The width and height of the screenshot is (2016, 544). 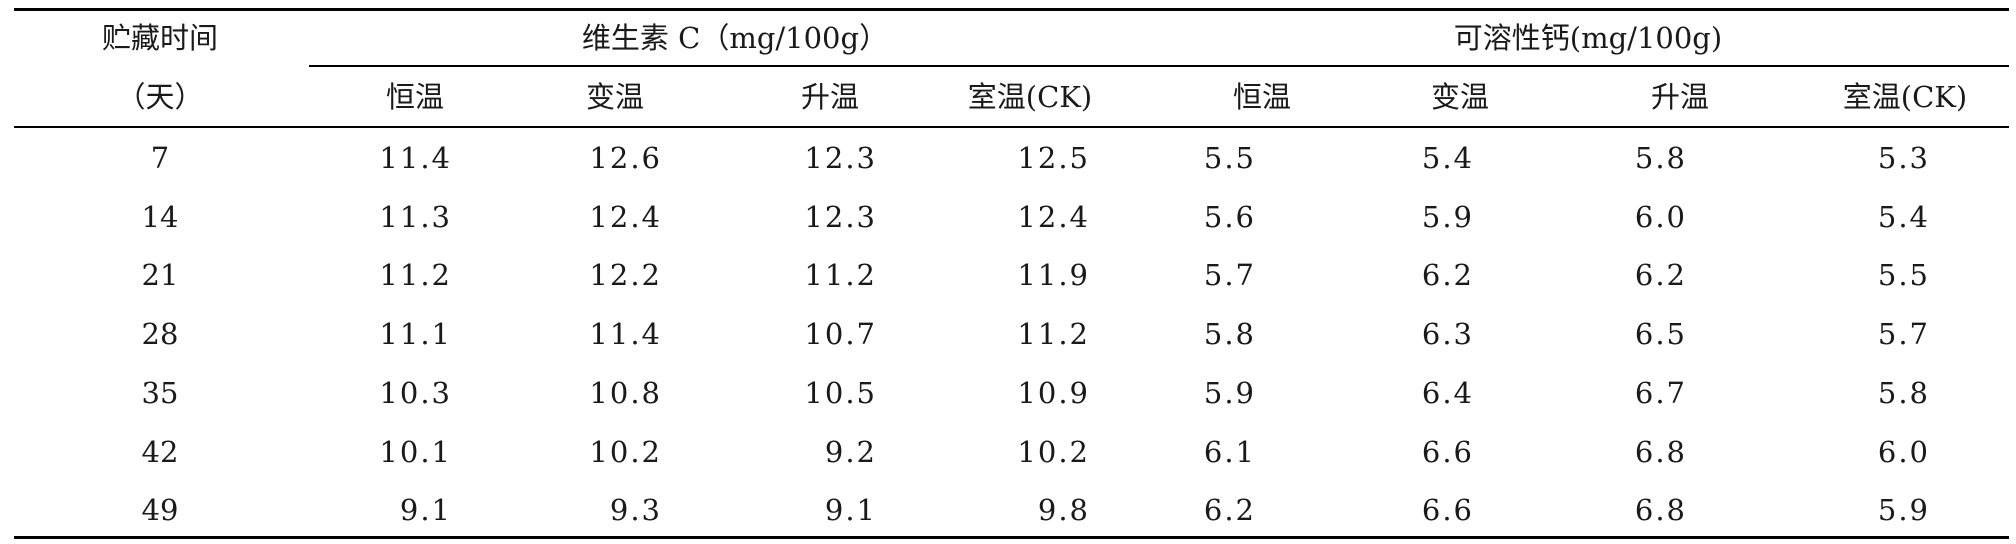 I want to click on cell-vc-room-temp-ck: 11.9, so click(x=1053, y=275).